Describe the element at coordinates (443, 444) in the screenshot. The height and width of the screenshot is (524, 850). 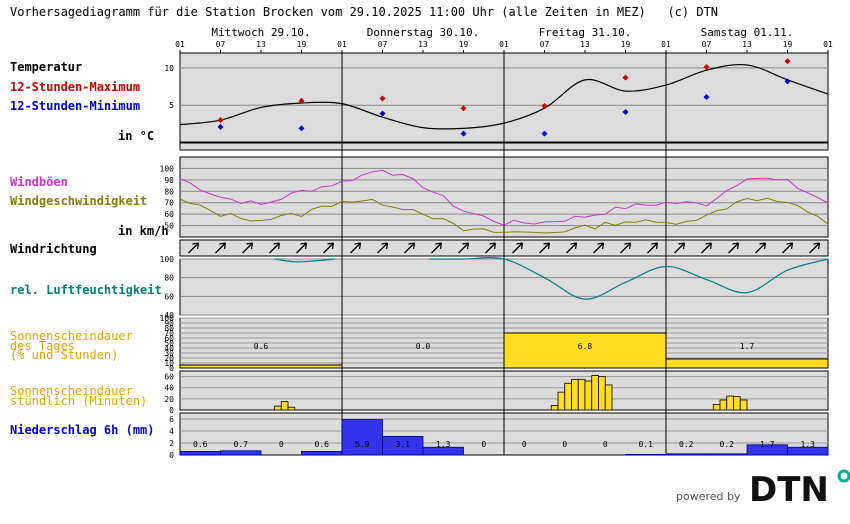
I see `precip-label: 1.3` at that location.